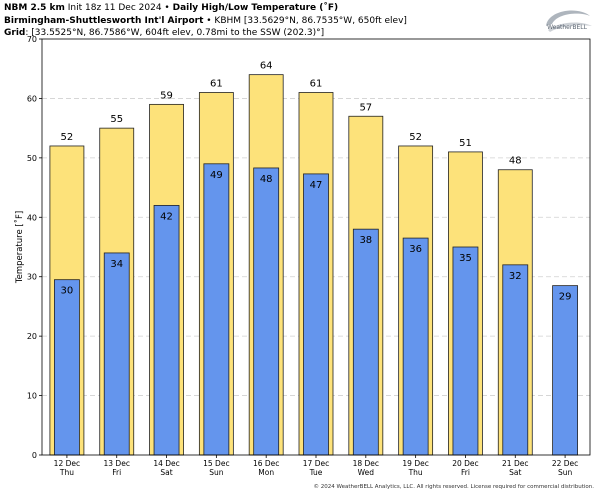  What do you see at coordinates (34, 455) in the screenshot?
I see `y-tick-label: 0` at bounding box center [34, 455].